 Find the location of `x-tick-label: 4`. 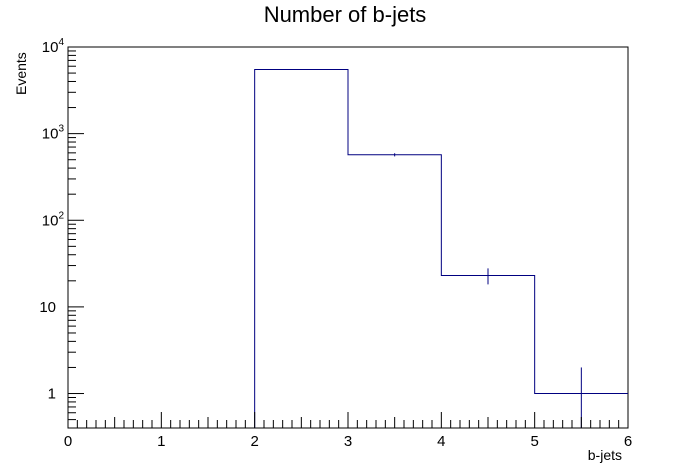

x-tick-label: 4 is located at coordinates (441, 441).